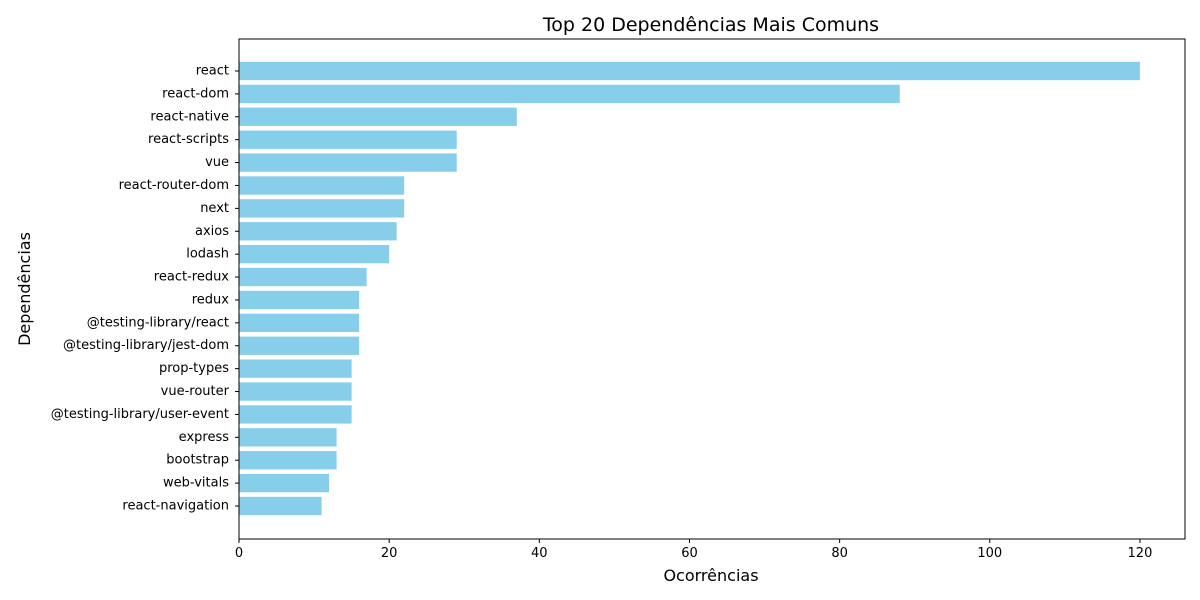 The width and height of the screenshot is (1200, 600). What do you see at coordinates (189, 116) in the screenshot?
I see `y-tick-label: react-native` at bounding box center [189, 116].